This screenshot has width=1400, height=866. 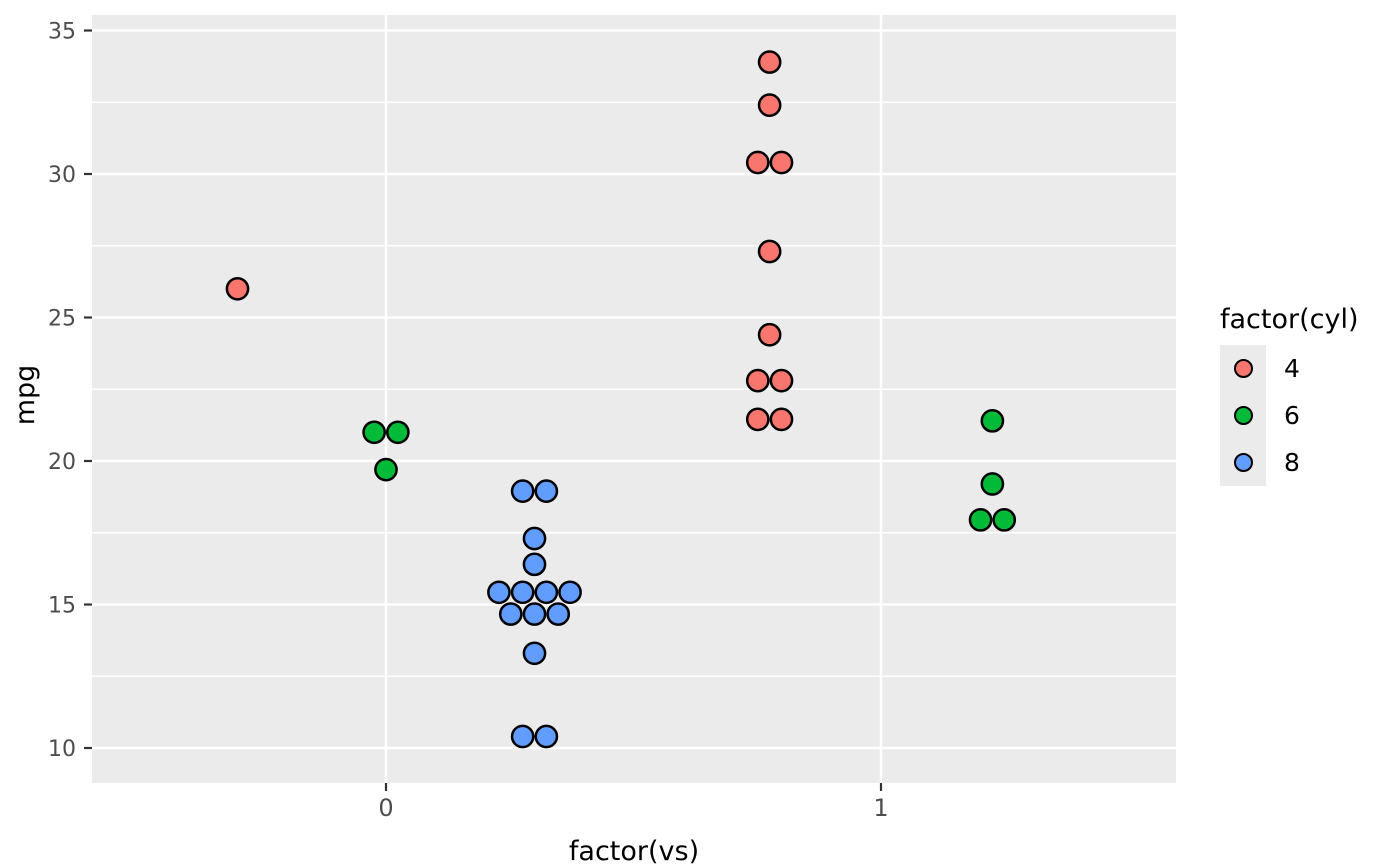 I want to click on x-tick-label: 0, so click(x=385, y=808).